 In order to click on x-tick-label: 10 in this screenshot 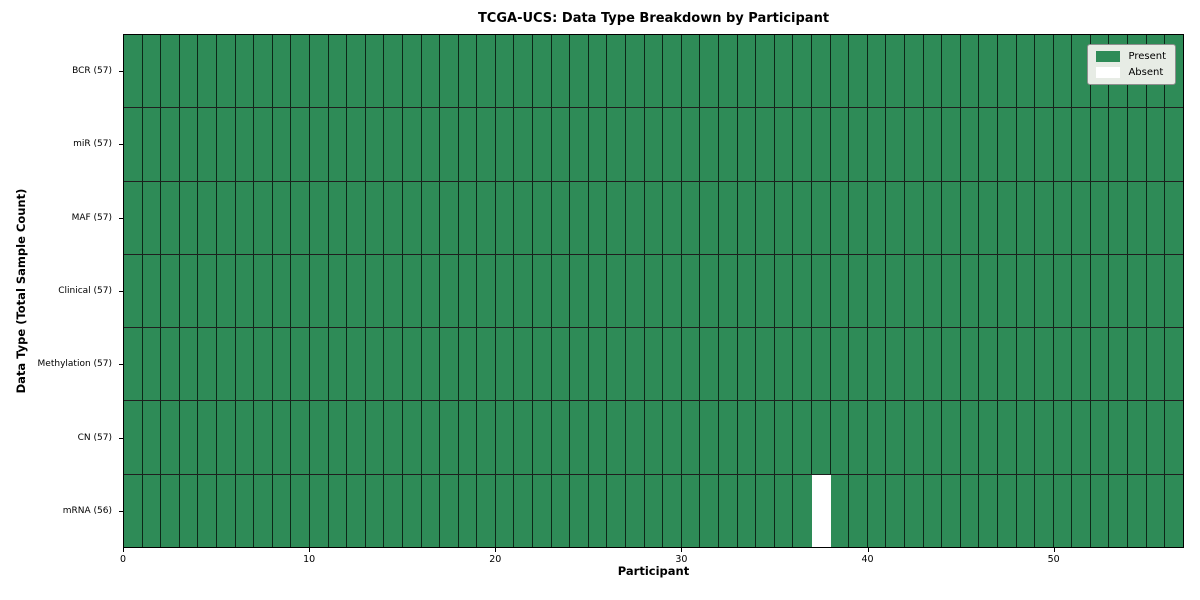, I will do `click(309, 559)`.